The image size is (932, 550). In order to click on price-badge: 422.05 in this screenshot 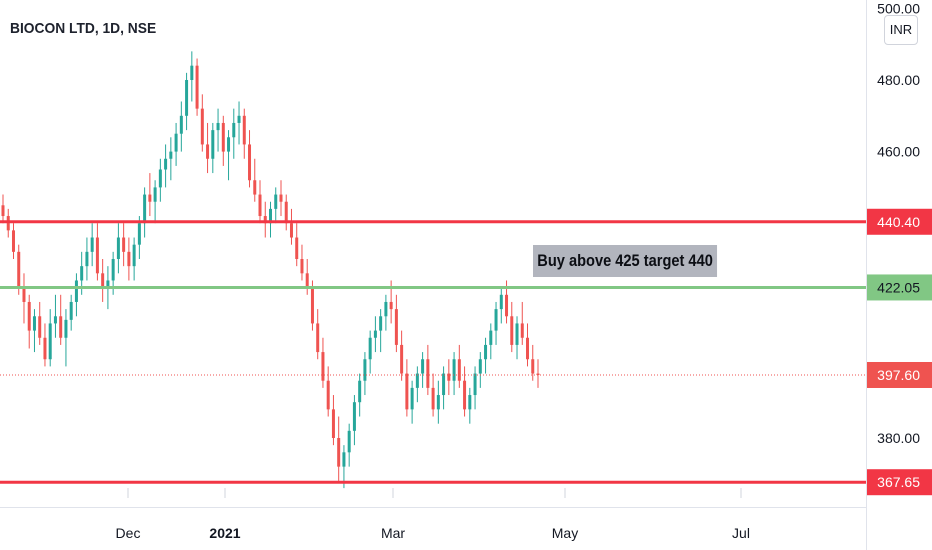, I will do `click(899, 287)`.